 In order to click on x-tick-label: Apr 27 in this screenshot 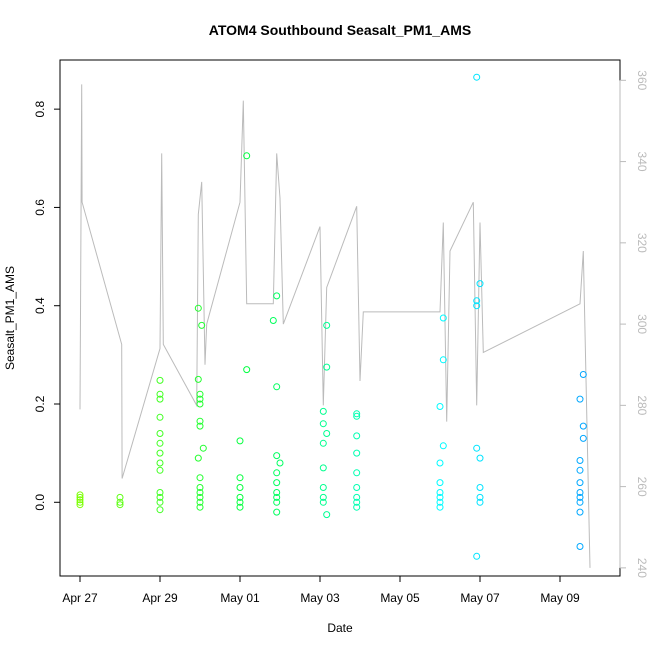, I will do `click(80, 598)`.